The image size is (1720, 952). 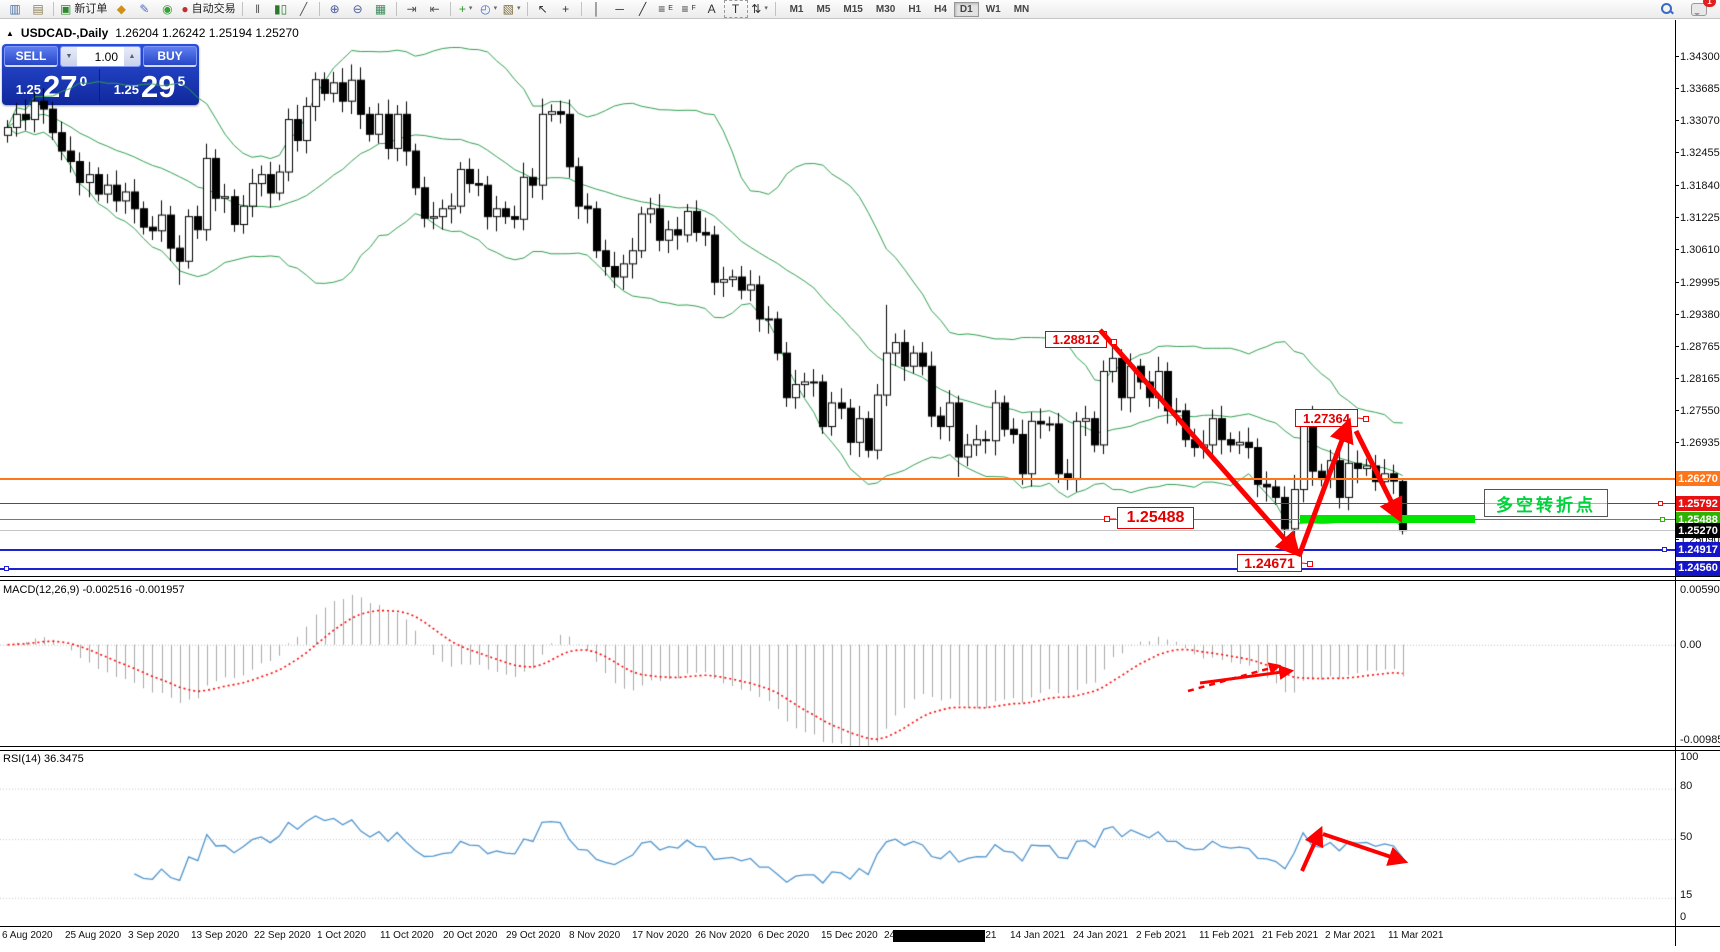 What do you see at coordinates (94, 590) in the screenshot?
I see `macd-label: MACD(12,26,9) -0.002516 -0.001957` at bounding box center [94, 590].